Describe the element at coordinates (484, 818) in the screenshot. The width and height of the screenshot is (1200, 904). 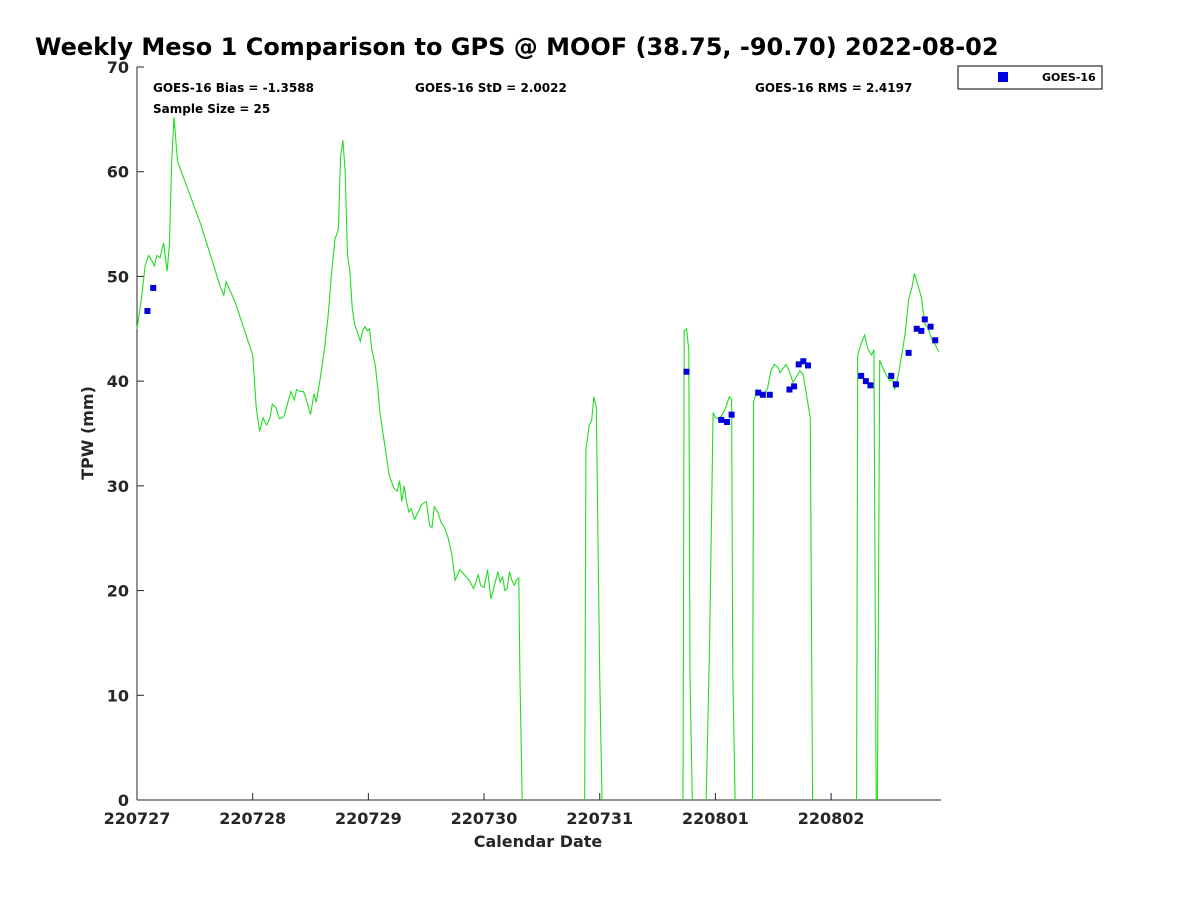
I see `x-tick-label: 220730` at that location.